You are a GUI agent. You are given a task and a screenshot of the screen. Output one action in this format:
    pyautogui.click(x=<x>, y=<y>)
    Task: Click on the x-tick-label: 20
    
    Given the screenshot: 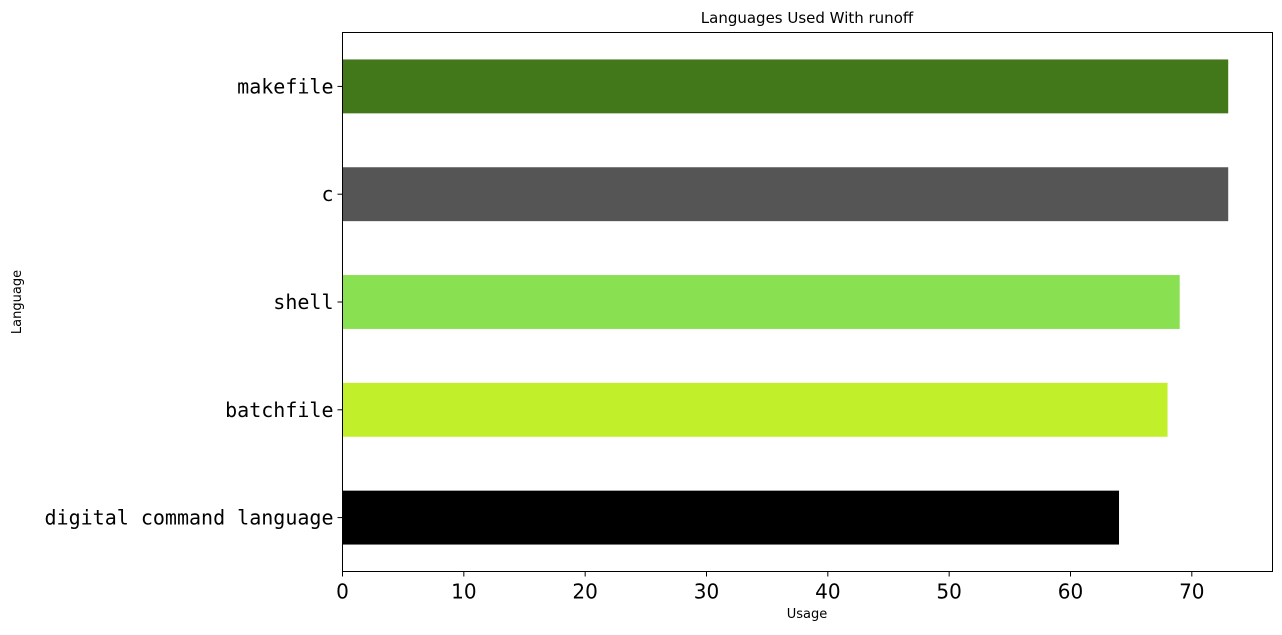 What is the action you would take?
    pyautogui.click(x=584, y=592)
    